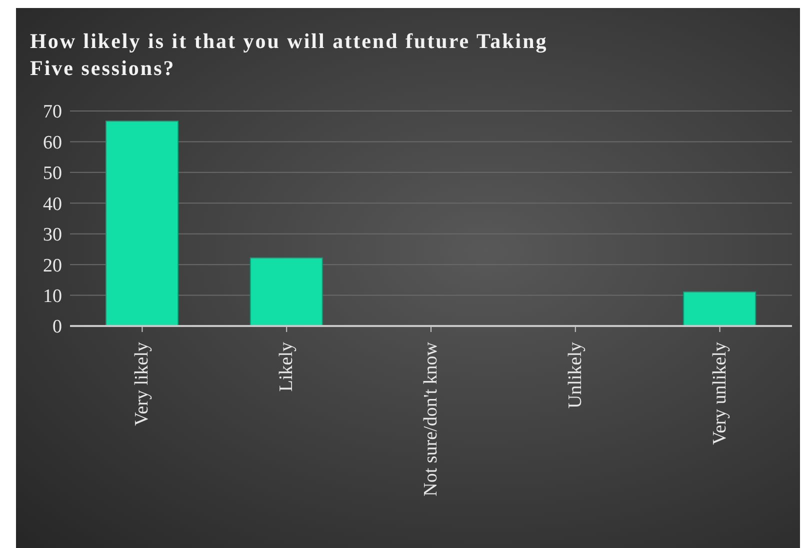 Image resolution: width=802 pixels, height=548 pixels. Describe the element at coordinates (142, 384) in the screenshot. I see `x-tick-label: Very likely` at that location.